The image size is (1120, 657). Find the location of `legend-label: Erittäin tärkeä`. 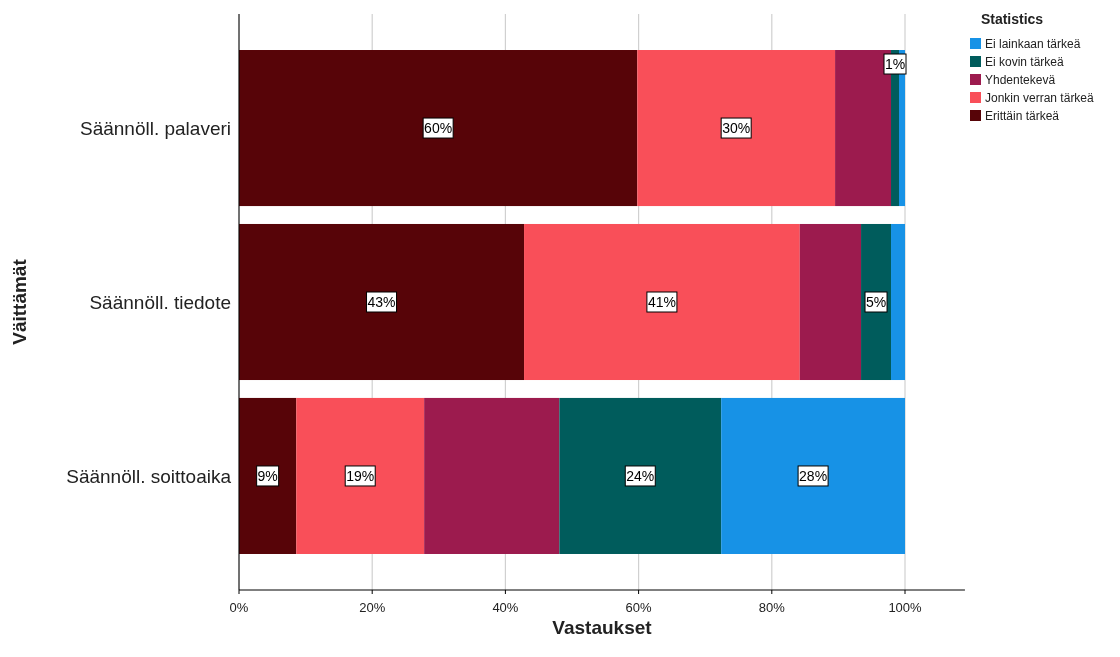

legend-label: Erittäin tärkeä is located at coordinates (1022, 116).